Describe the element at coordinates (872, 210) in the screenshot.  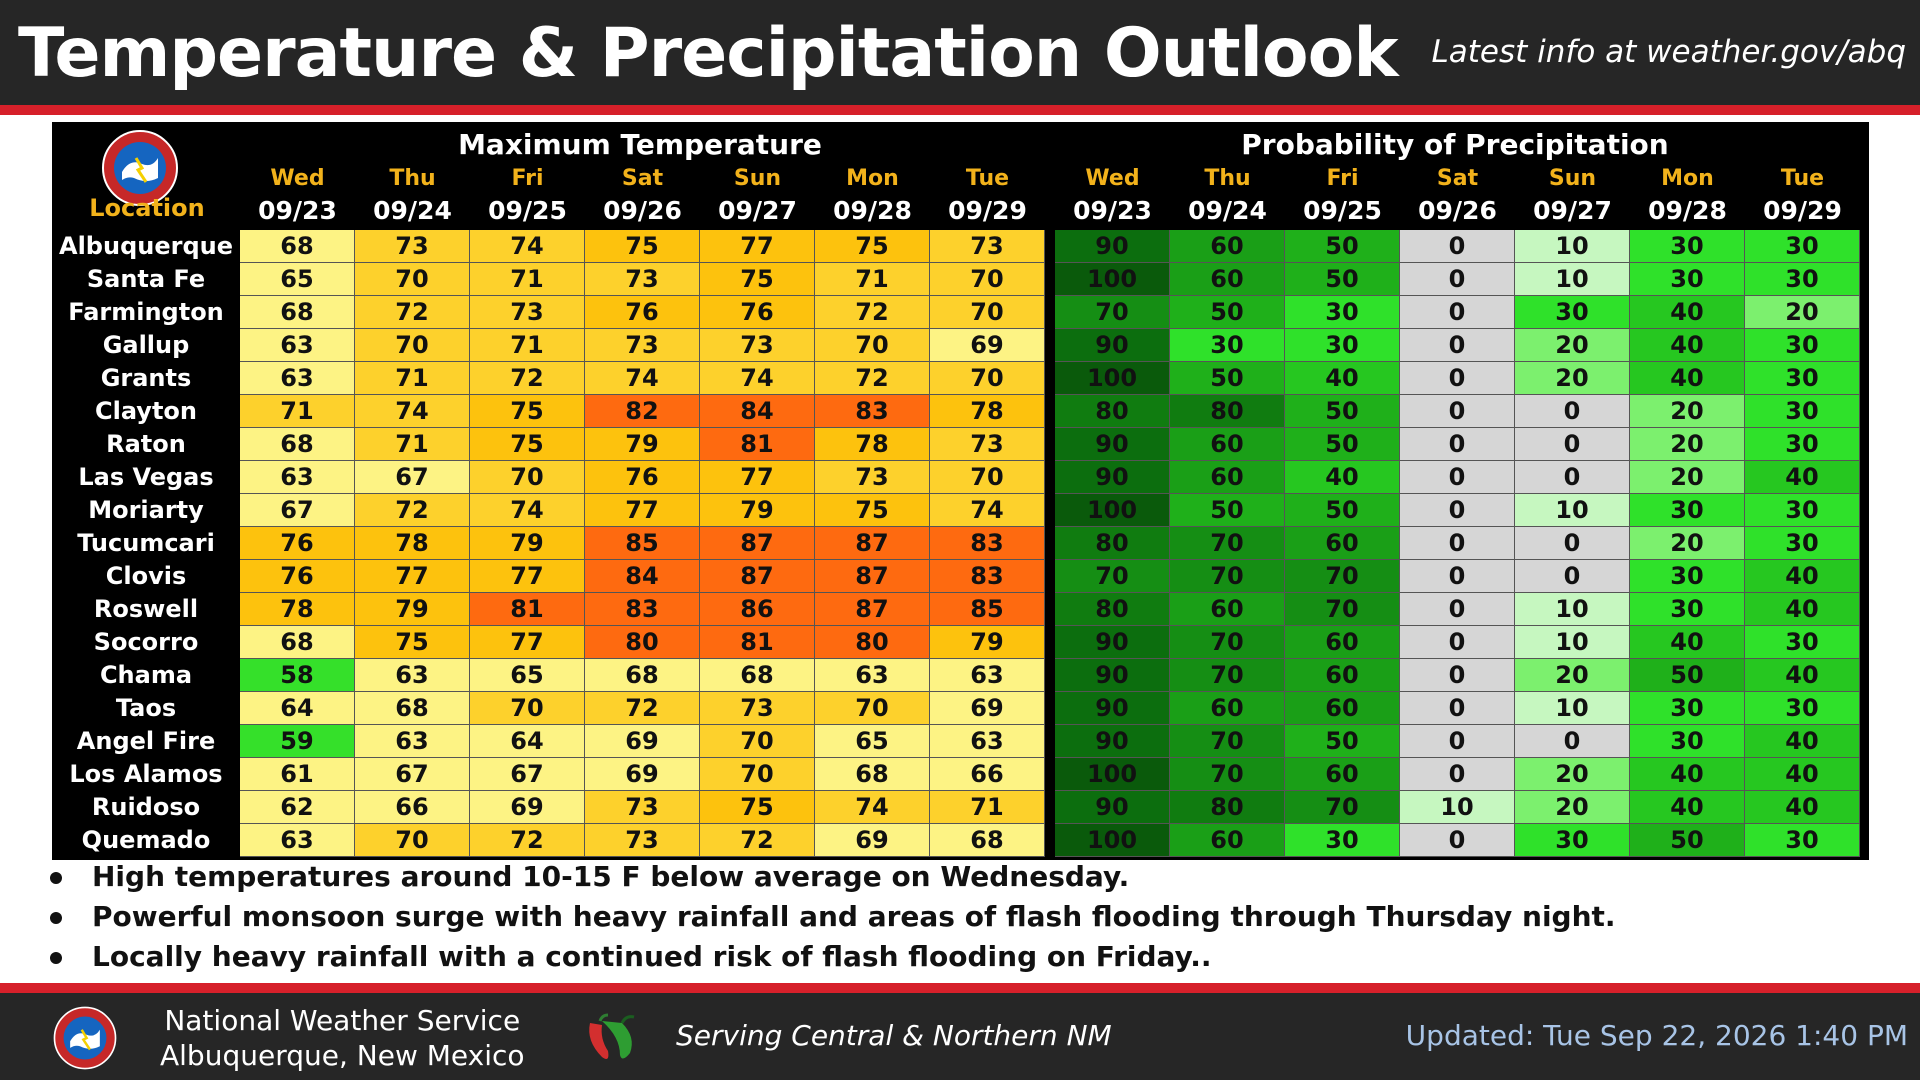
I see `temp-date-header: 09/28` at that location.